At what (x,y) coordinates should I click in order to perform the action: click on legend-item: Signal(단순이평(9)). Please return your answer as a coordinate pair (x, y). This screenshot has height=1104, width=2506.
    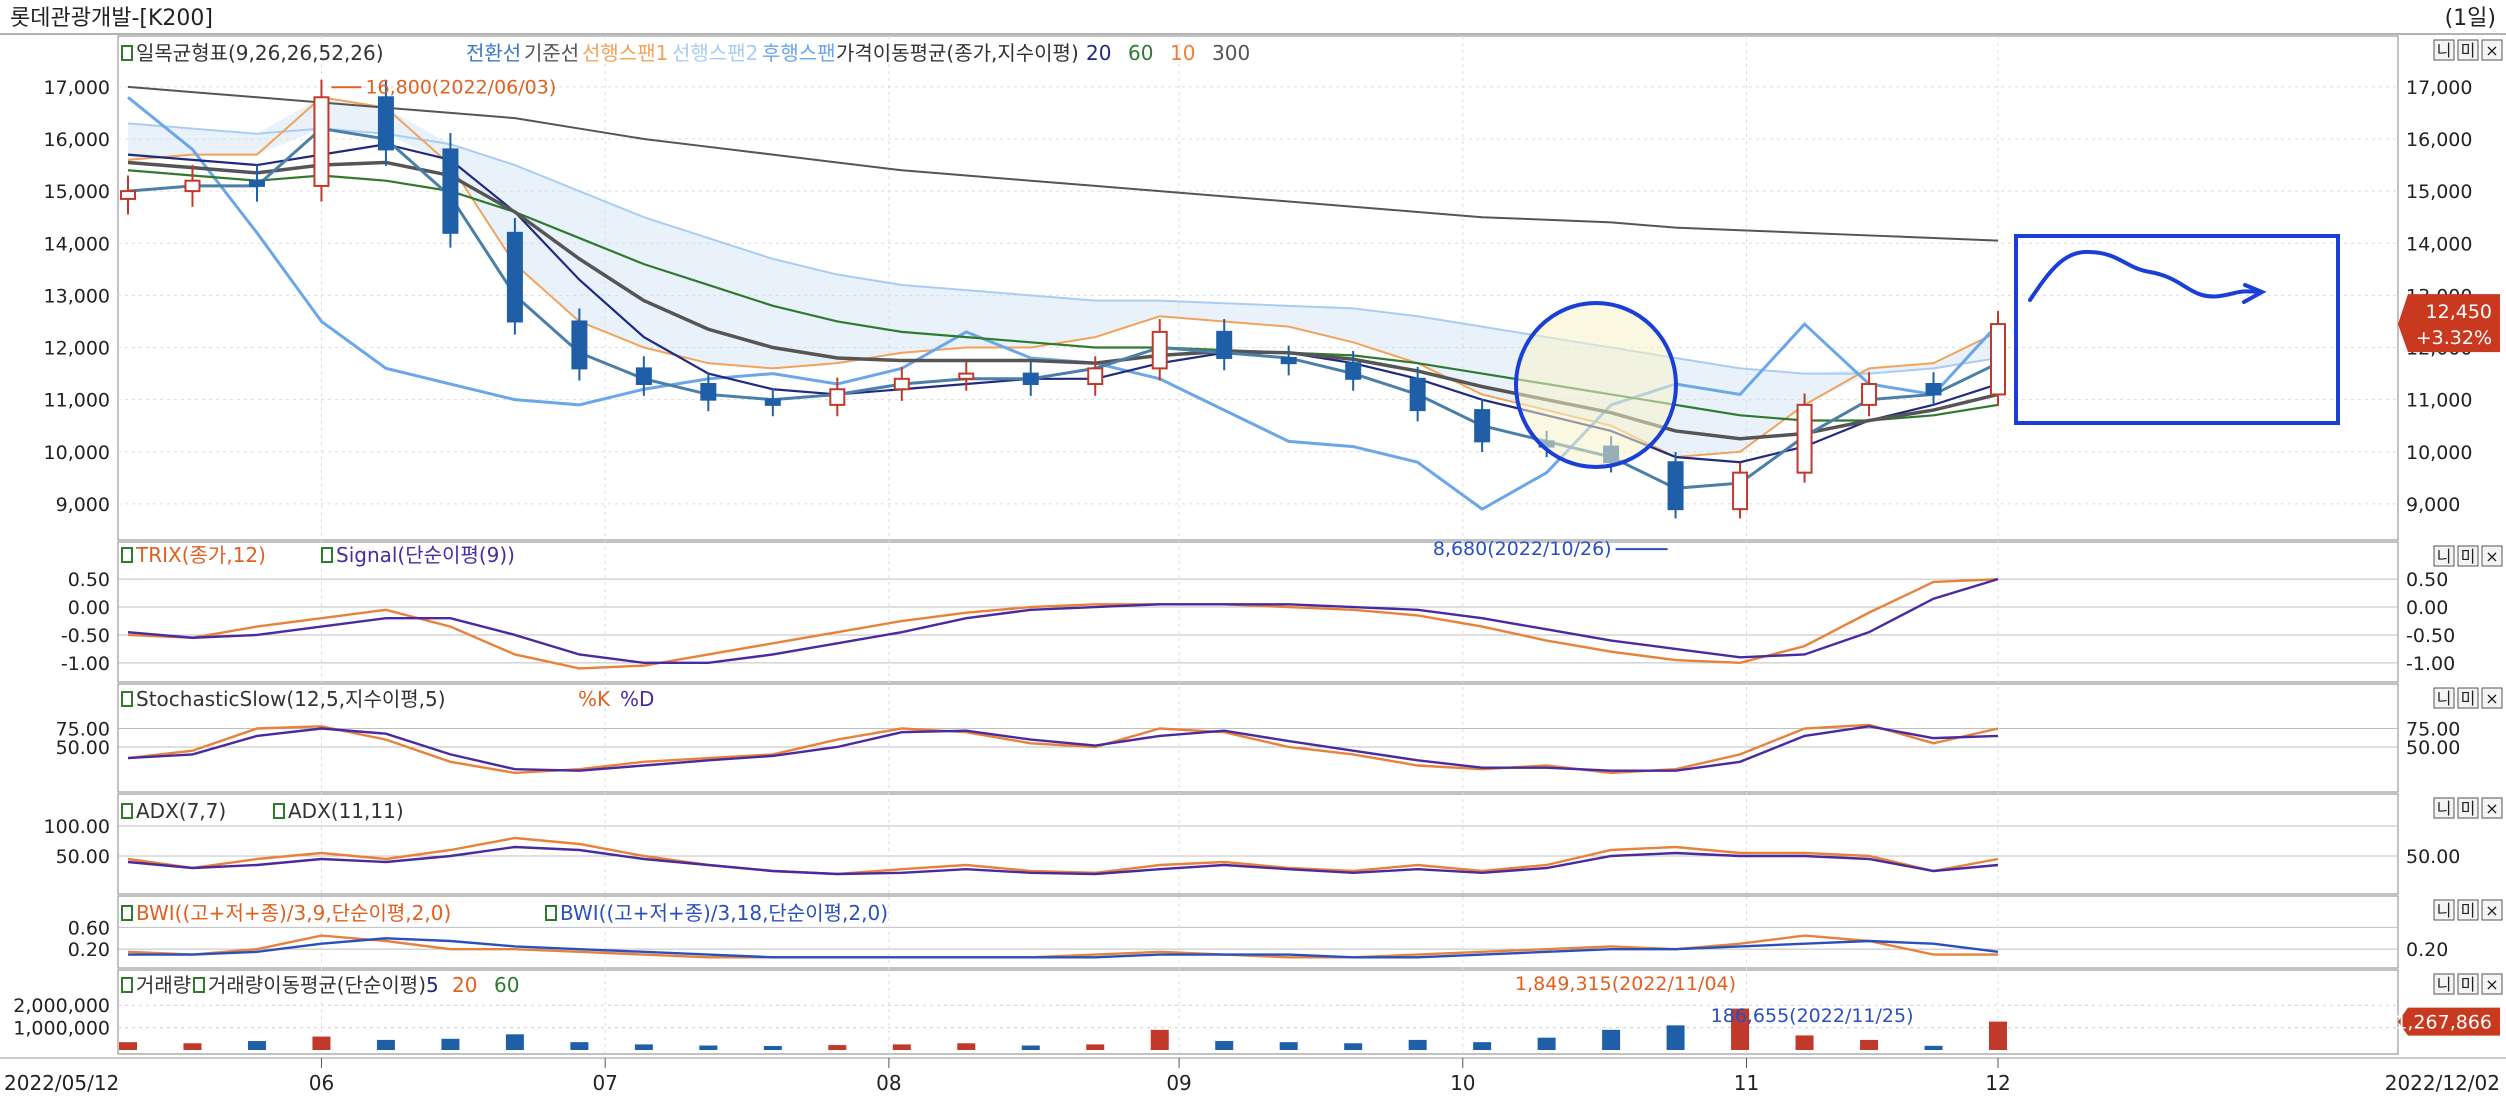
    Looking at the image, I should click on (425, 555).